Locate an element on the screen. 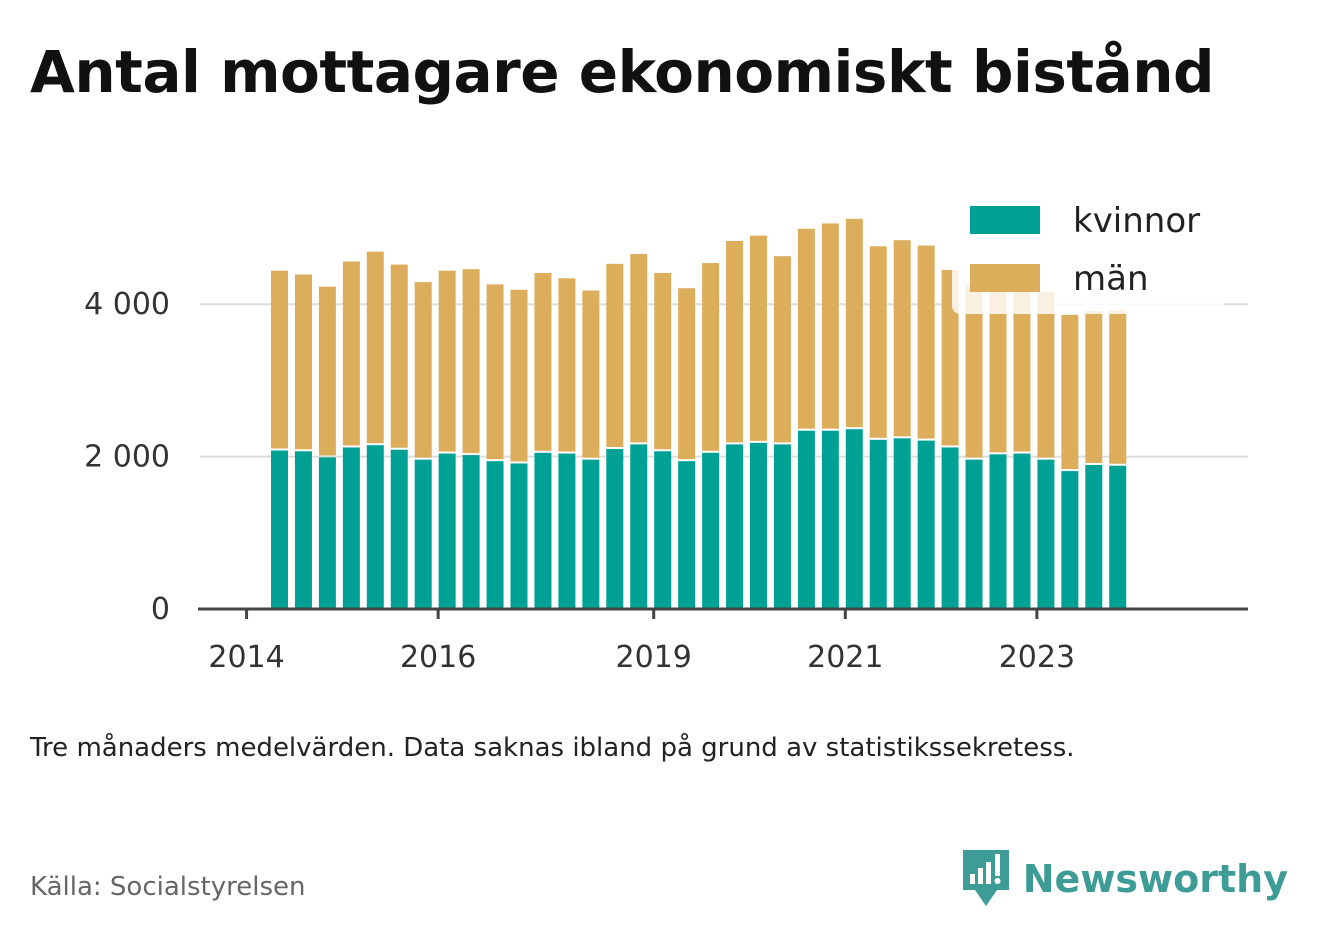  newsworthy-logo: Newsworthy is located at coordinates (1124, 879).